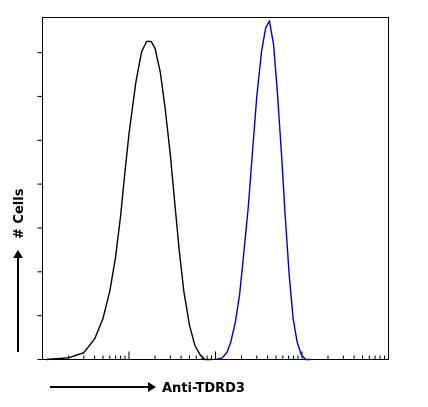 The image size is (428, 407). What do you see at coordinates (40, 206) in the screenshot?
I see `y-axis-ticks` at bounding box center [40, 206].